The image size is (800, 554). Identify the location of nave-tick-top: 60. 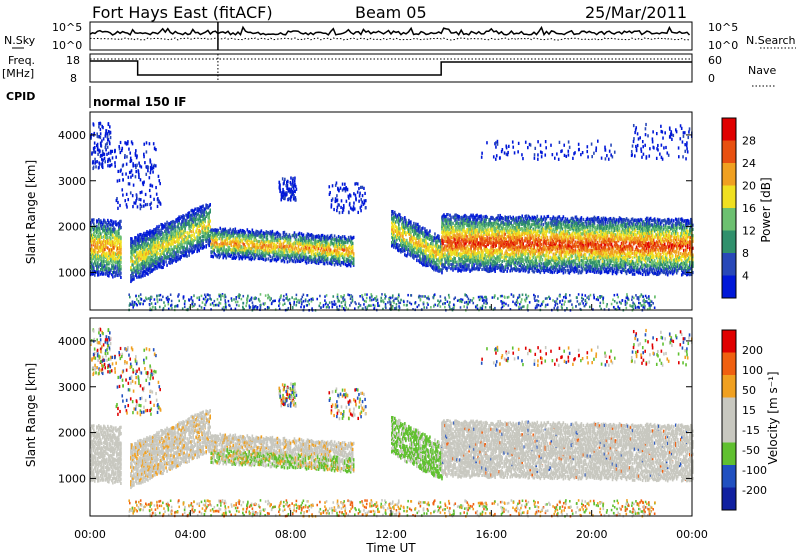
(715, 60).